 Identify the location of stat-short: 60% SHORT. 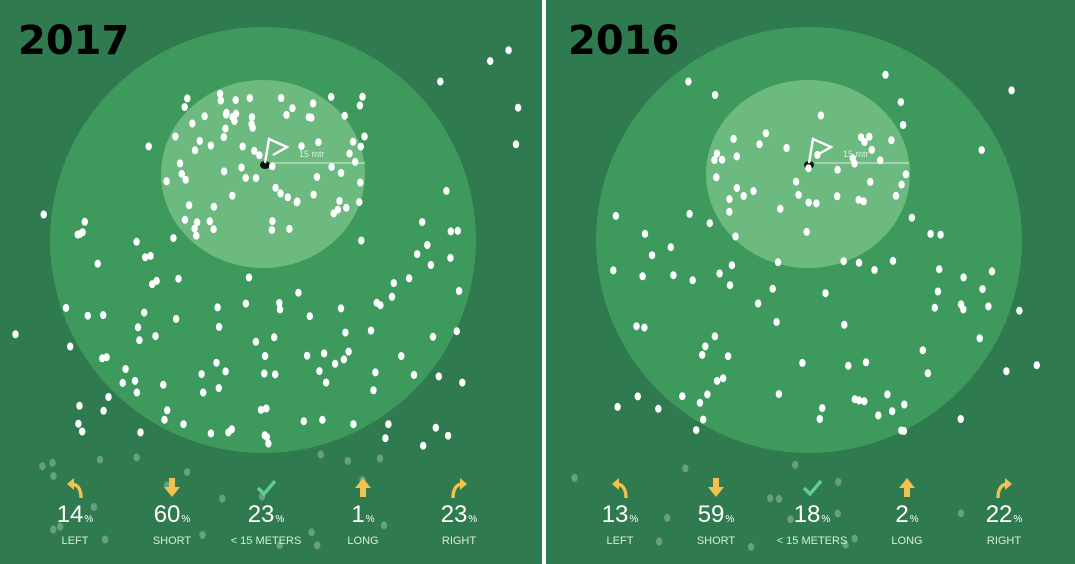
(172, 510).